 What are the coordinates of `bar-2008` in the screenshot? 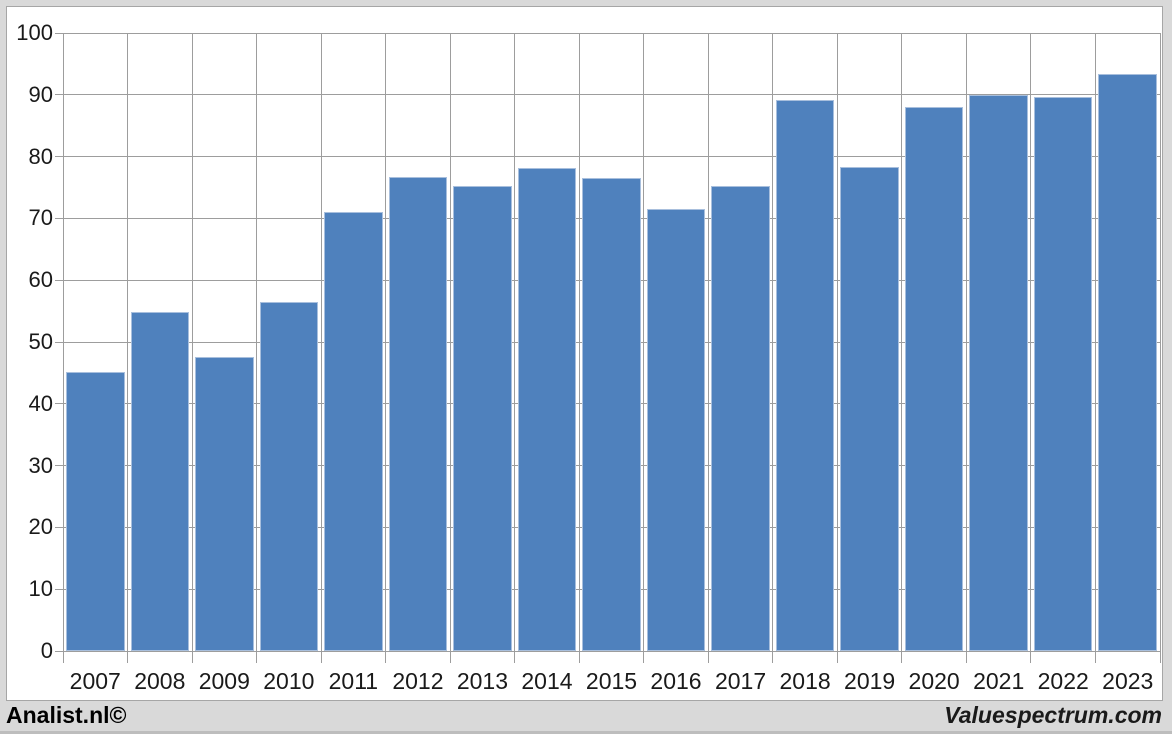 It's located at (160, 481).